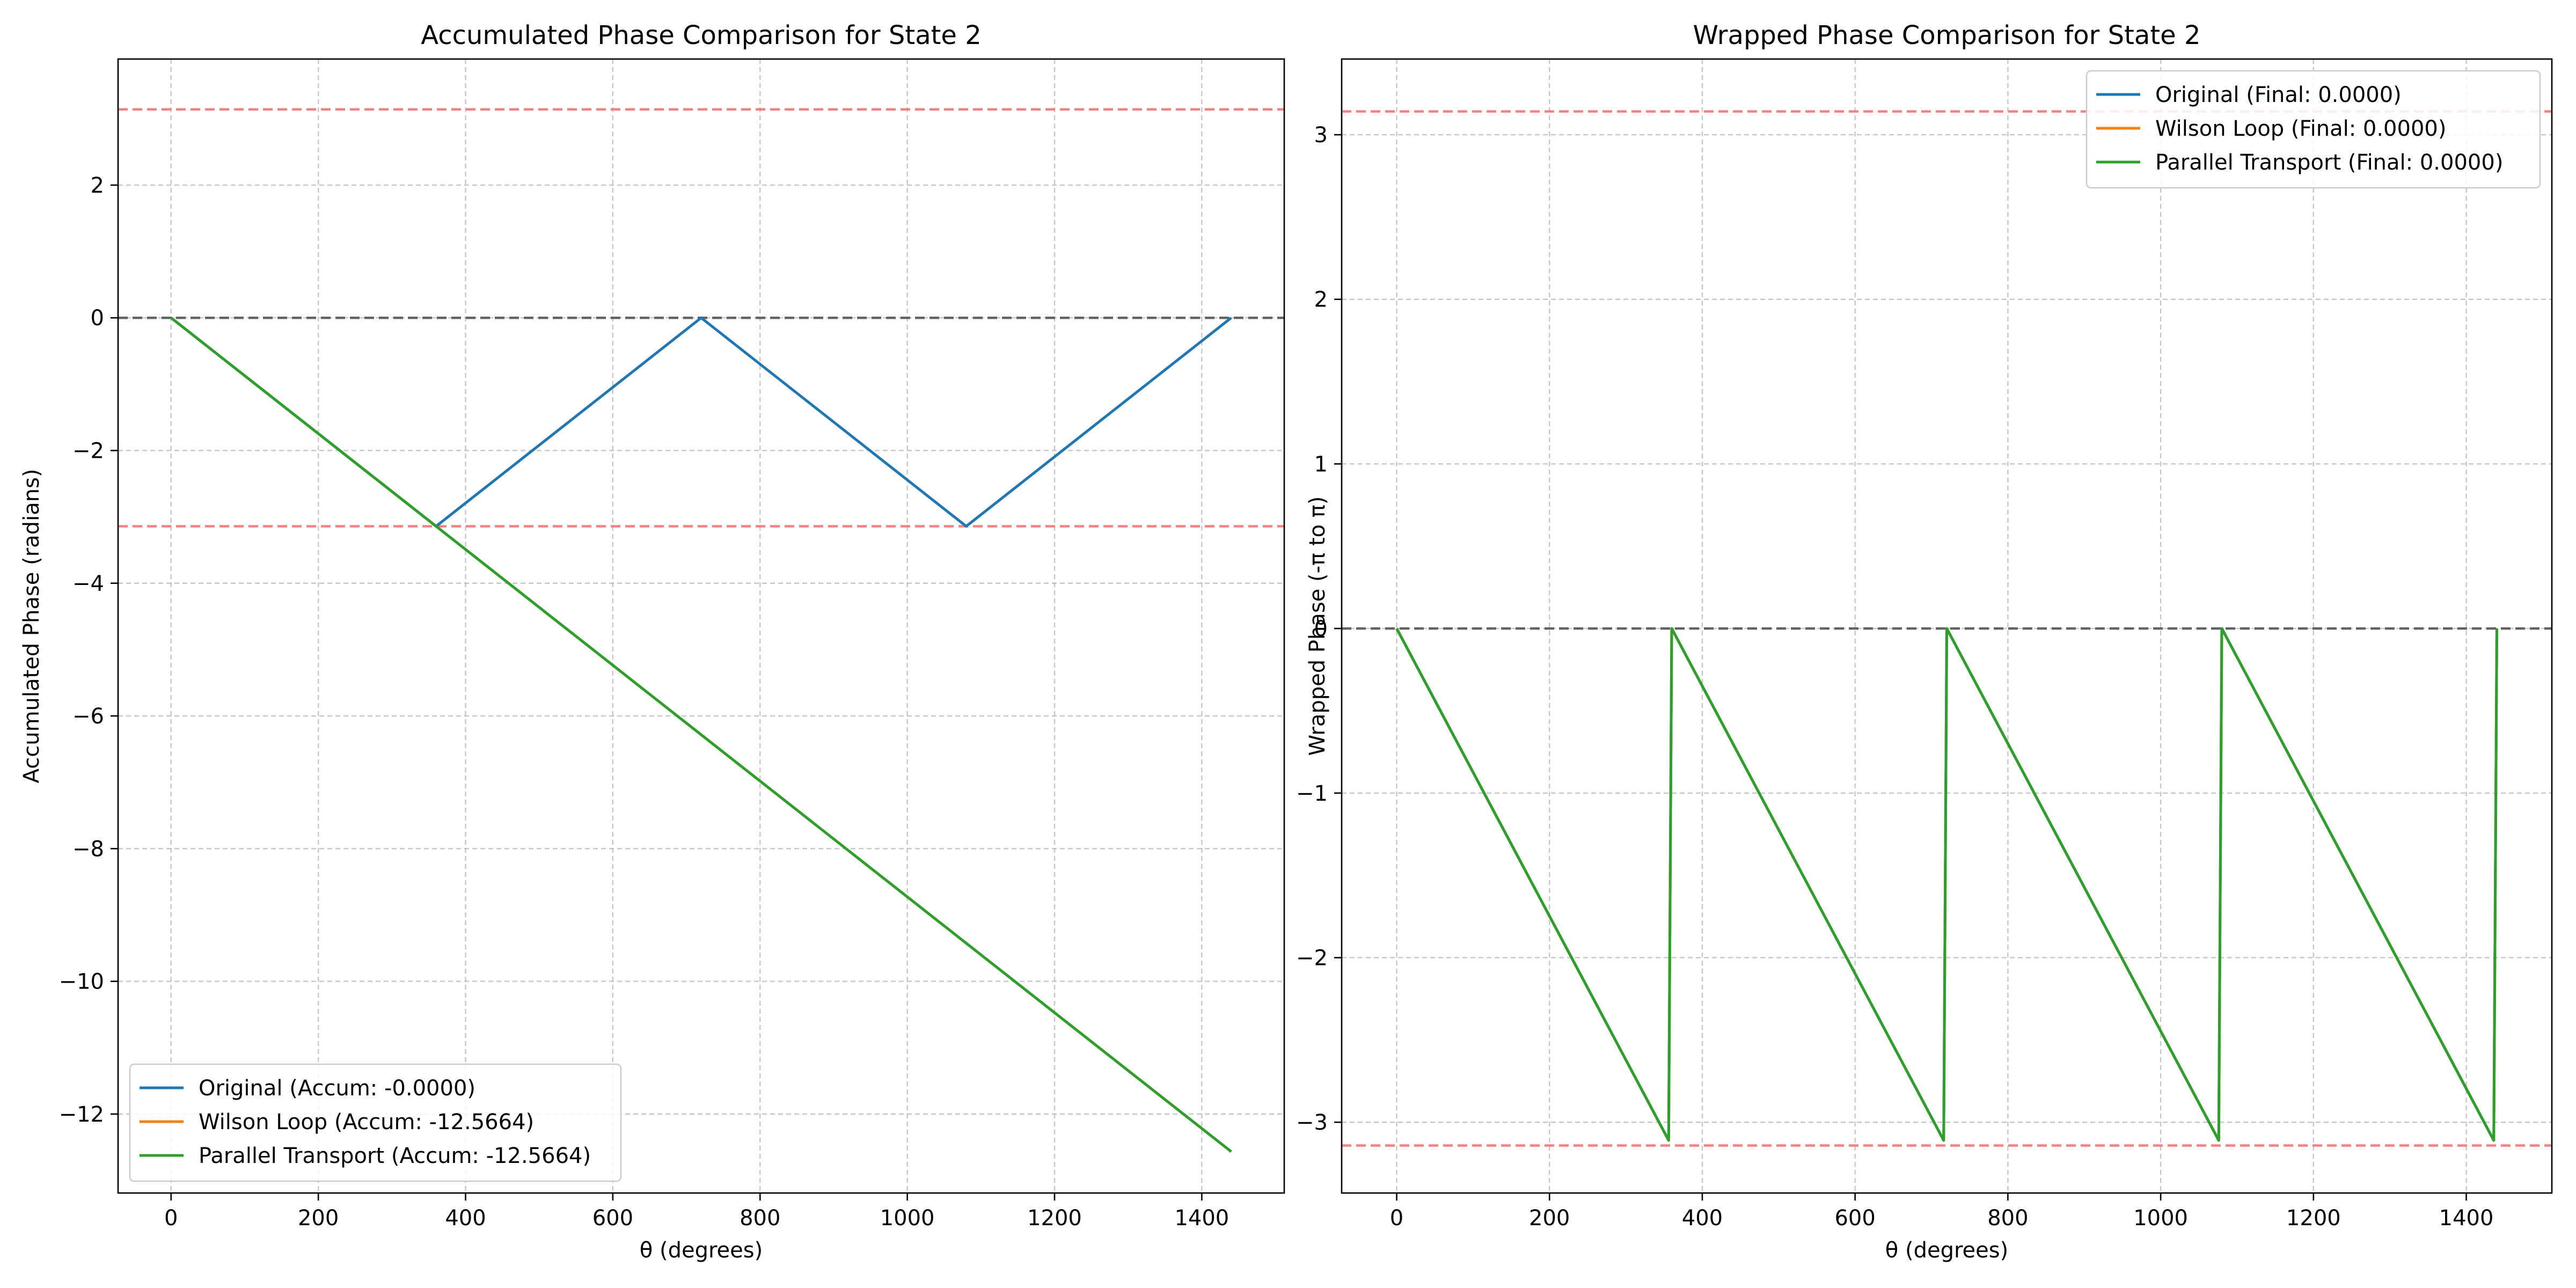 Image resolution: width=2576 pixels, height=1288 pixels. I want to click on y-tick-label: −12, so click(81, 1114).